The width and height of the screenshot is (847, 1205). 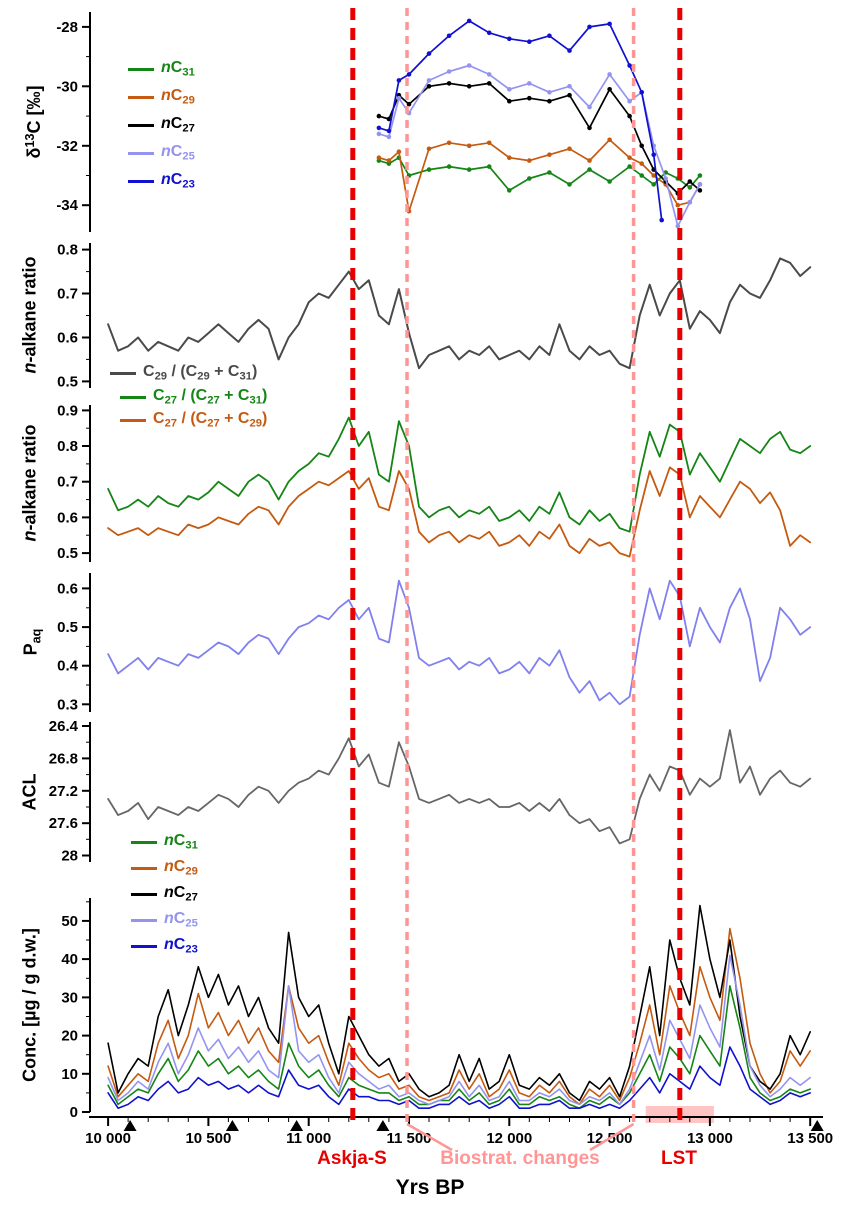 What do you see at coordinates (509, 1138) in the screenshot?
I see `x-tick-label: 12 000` at bounding box center [509, 1138].